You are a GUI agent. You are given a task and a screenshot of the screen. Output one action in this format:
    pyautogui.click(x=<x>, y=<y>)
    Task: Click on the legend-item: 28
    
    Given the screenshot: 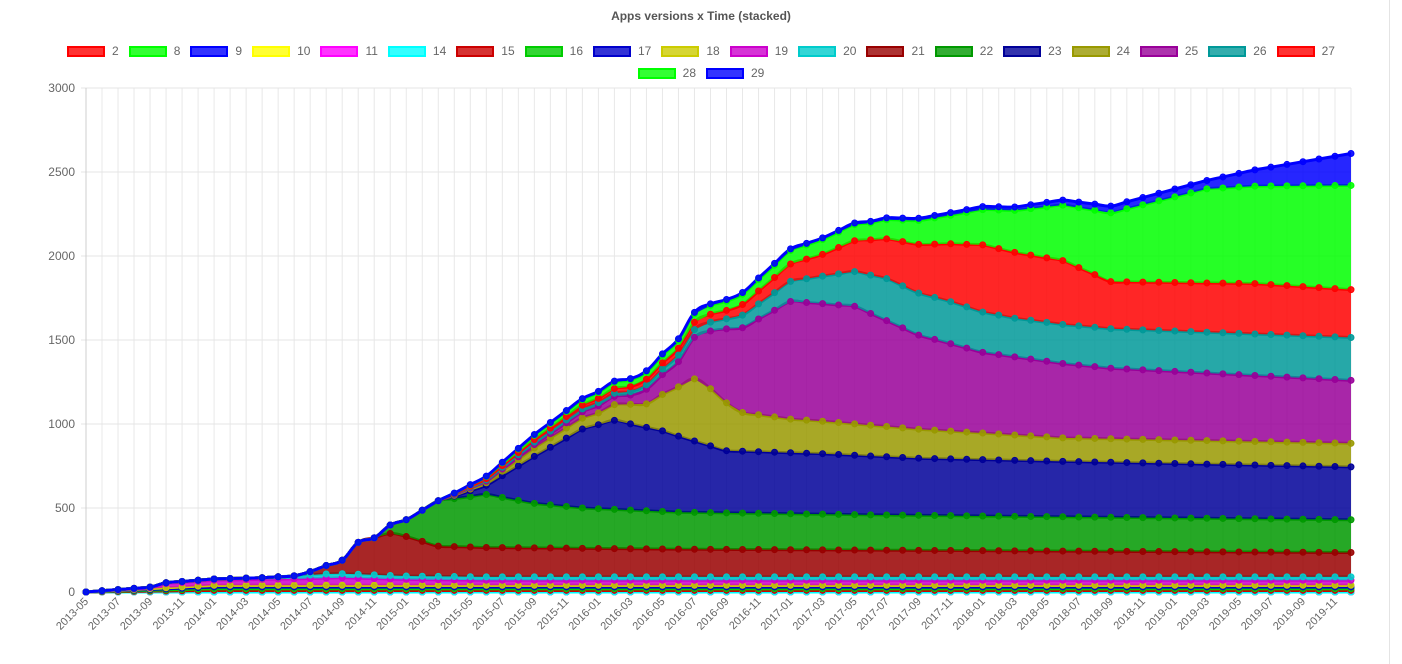 What is the action you would take?
    pyautogui.click(x=666, y=73)
    